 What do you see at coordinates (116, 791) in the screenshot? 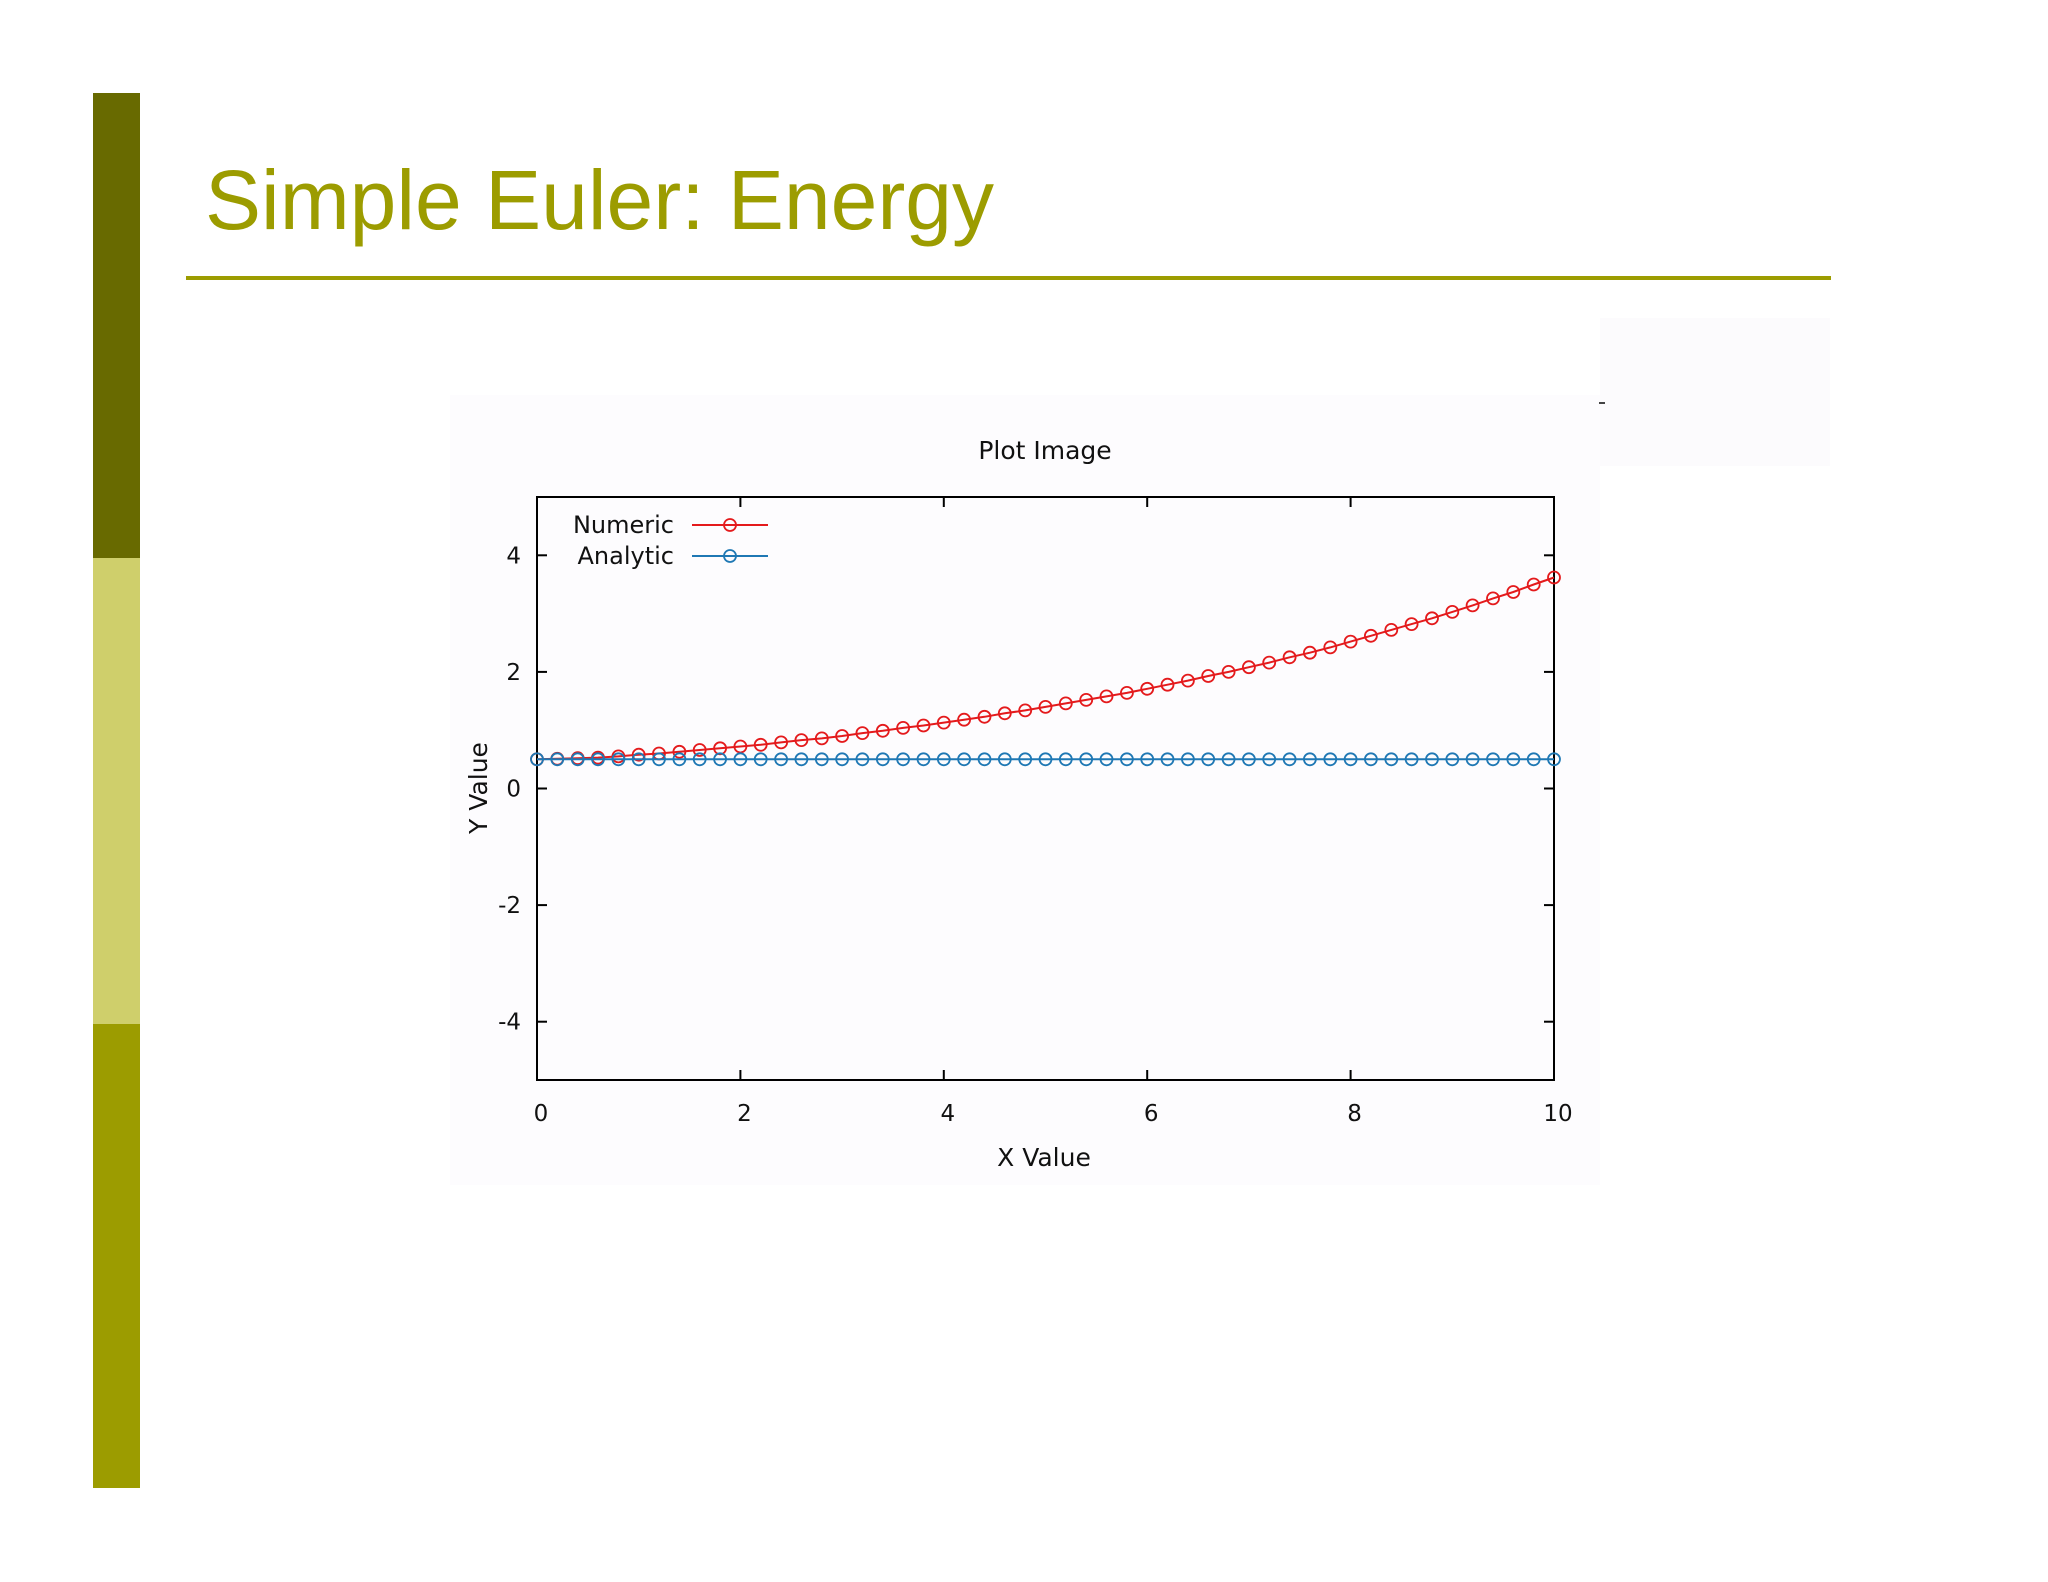
I see `sidebar-segment-light` at bounding box center [116, 791].